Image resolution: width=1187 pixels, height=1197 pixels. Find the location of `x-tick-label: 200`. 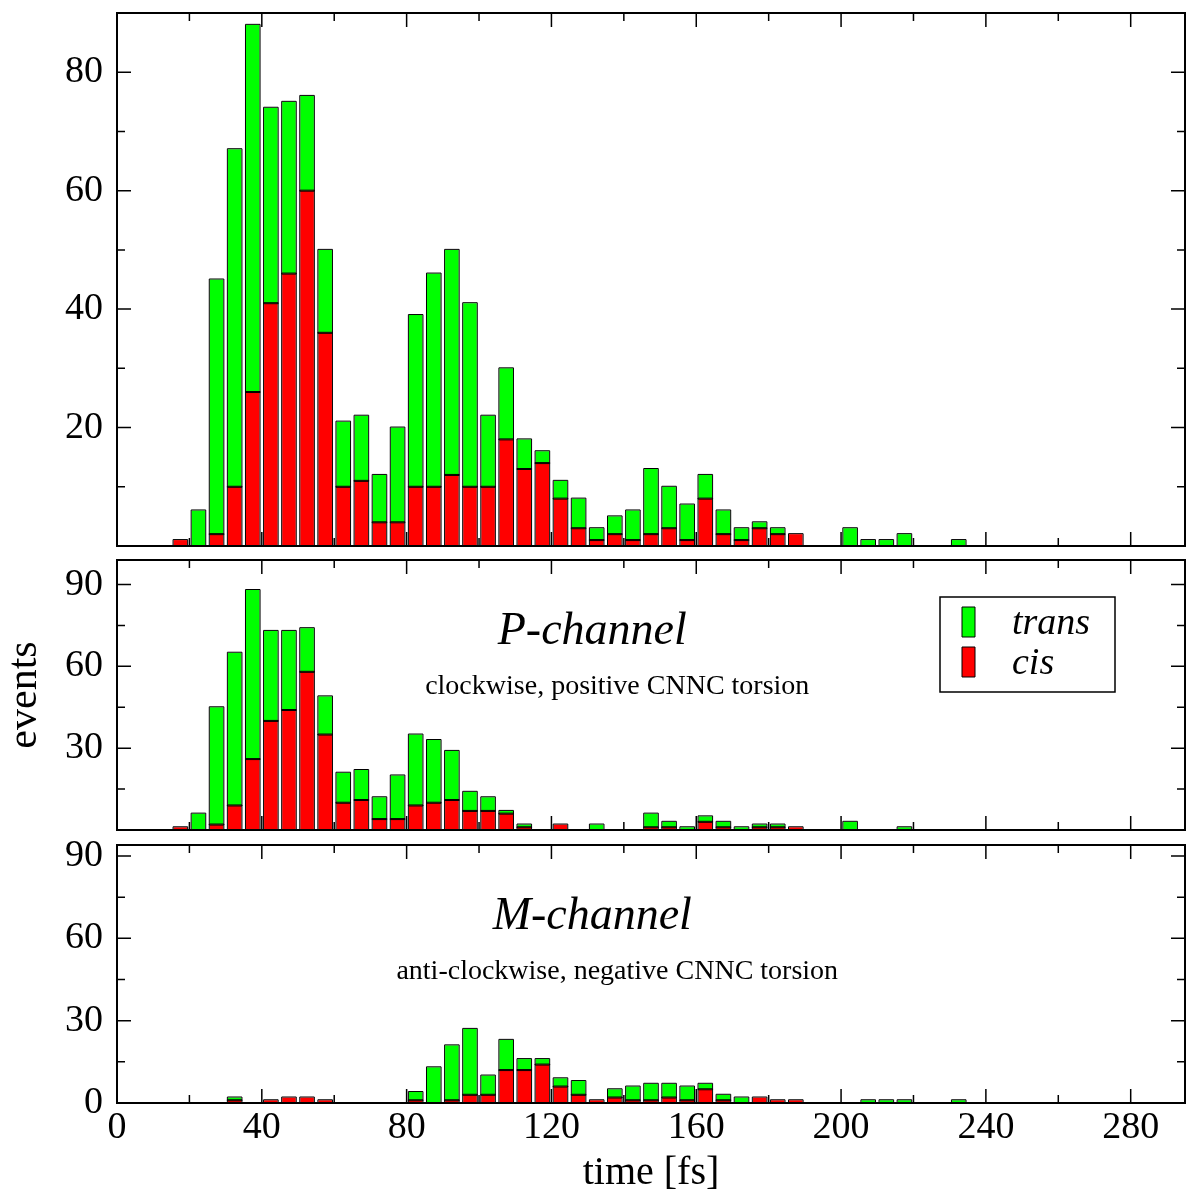

x-tick-label: 200 is located at coordinates (841, 1124).